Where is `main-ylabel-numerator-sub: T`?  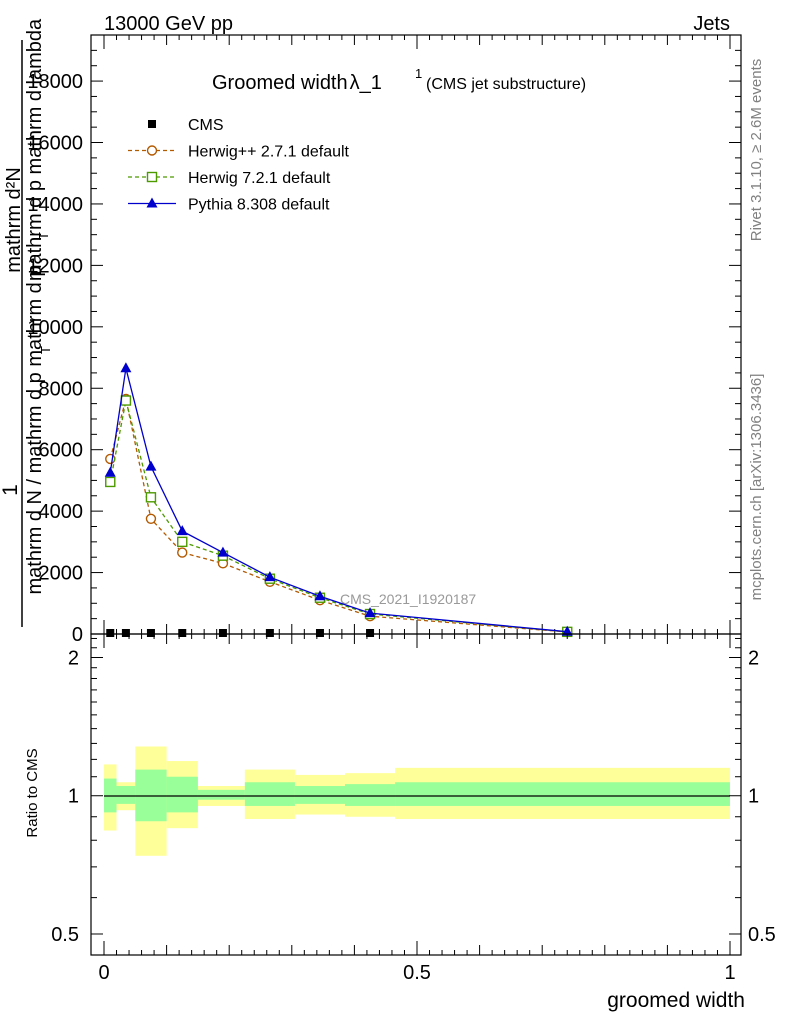 main-ylabel-numerator-sub: T is located at coordinates (43, 236).